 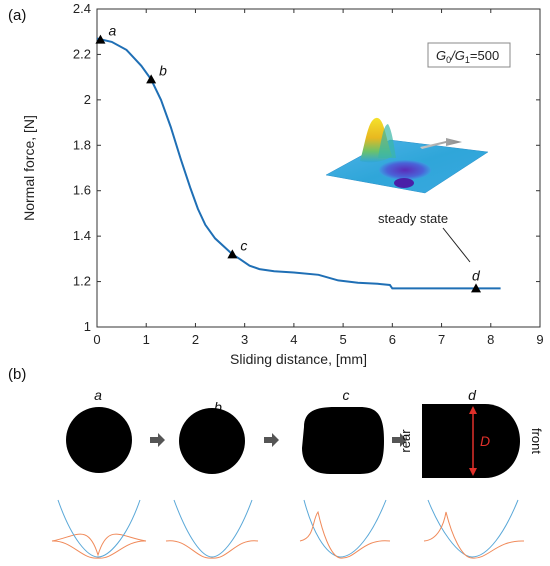 What do you see at coordinates (82, 281) in the screenshot?
I see `y-tick-label: 1.2` at bounding box center [82, 281].